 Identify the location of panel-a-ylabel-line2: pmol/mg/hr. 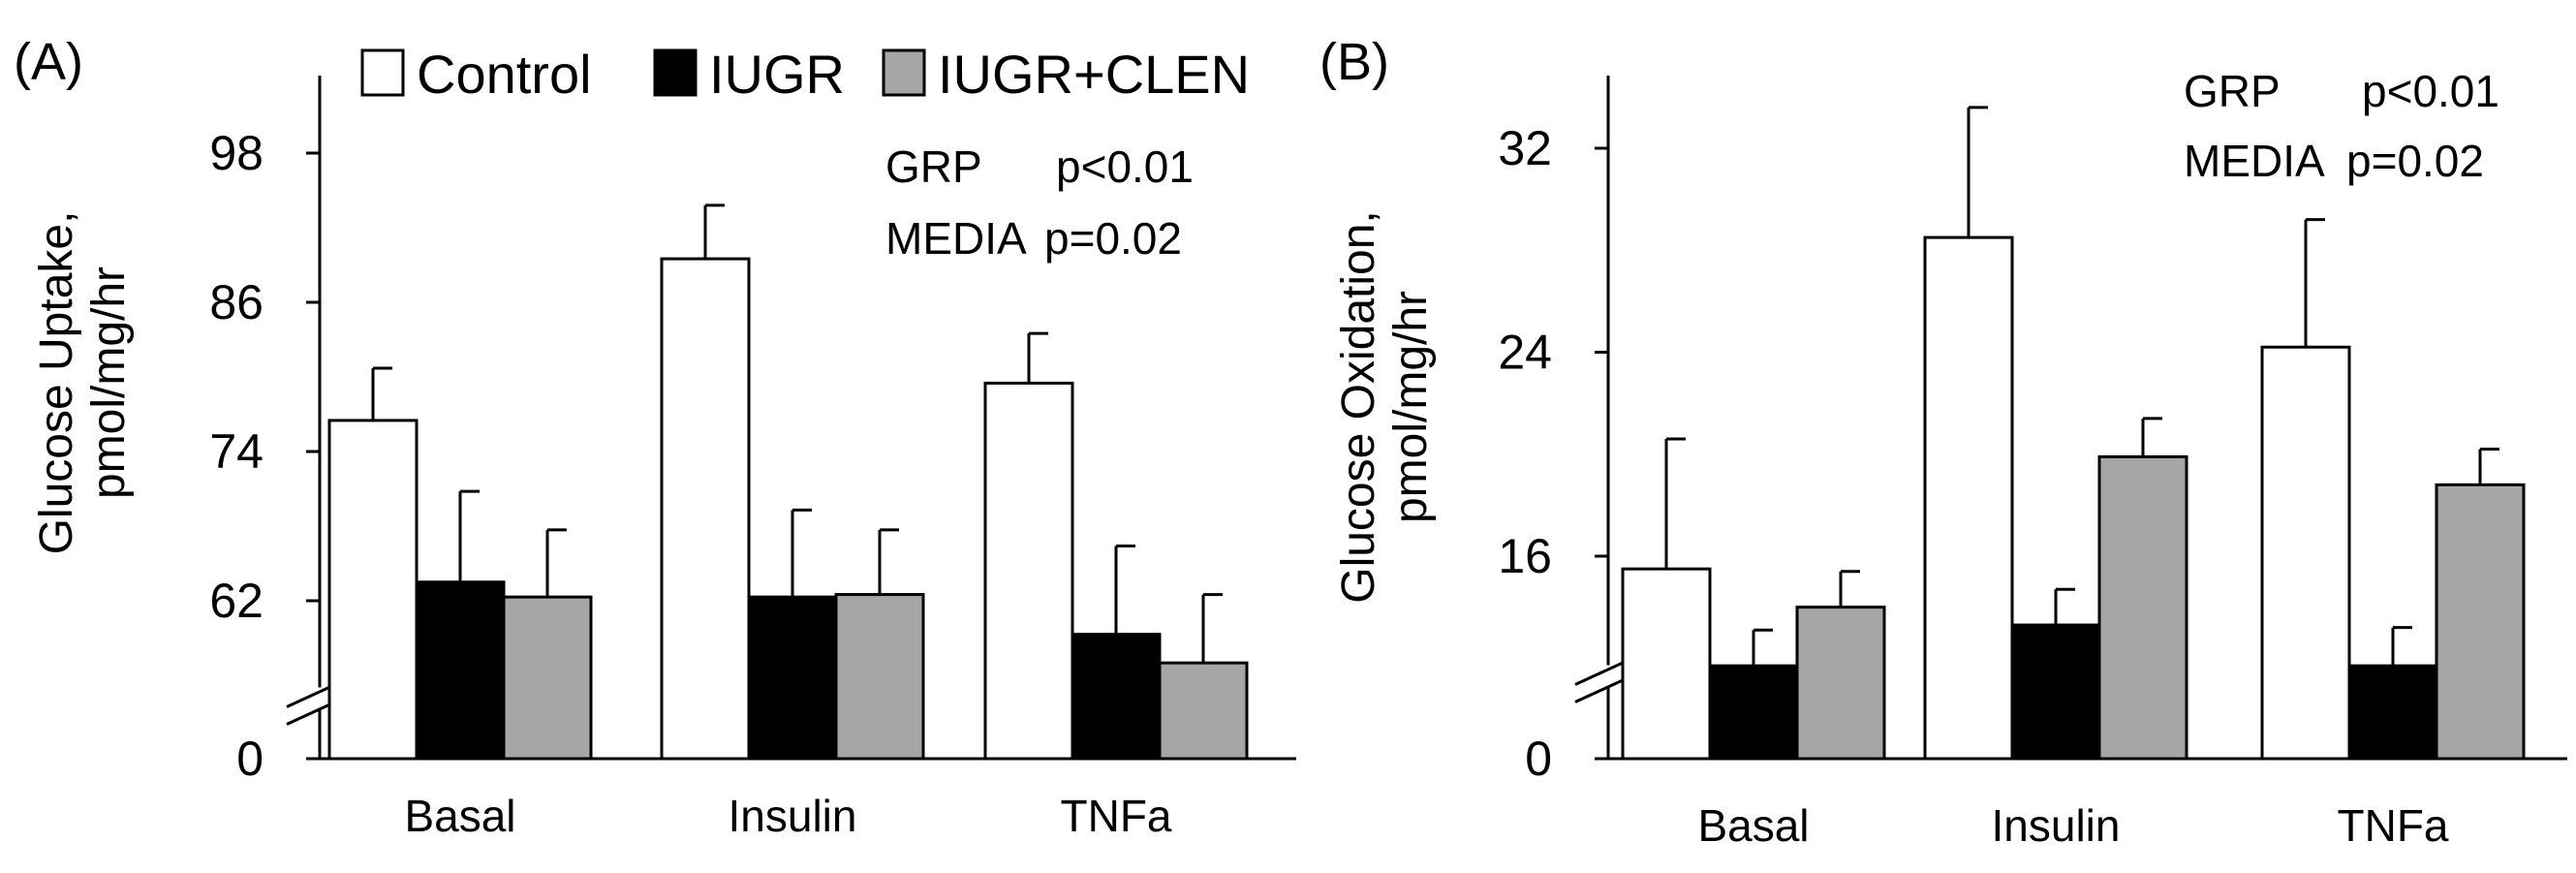
(109, 382).